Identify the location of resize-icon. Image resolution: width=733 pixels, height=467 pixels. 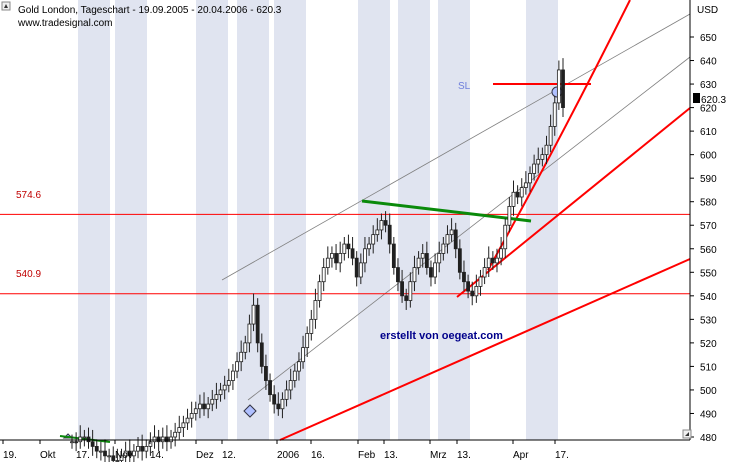
(687, 434).